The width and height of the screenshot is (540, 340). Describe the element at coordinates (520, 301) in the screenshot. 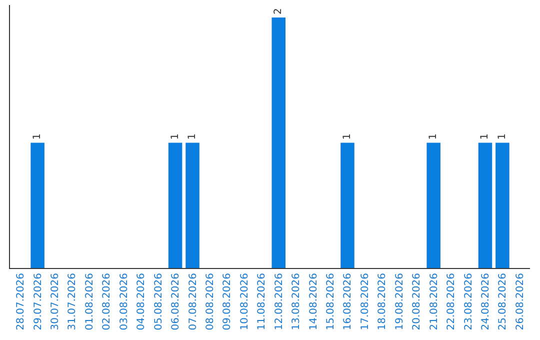

I see `x-tick-label: 26.08.2026` at that location.